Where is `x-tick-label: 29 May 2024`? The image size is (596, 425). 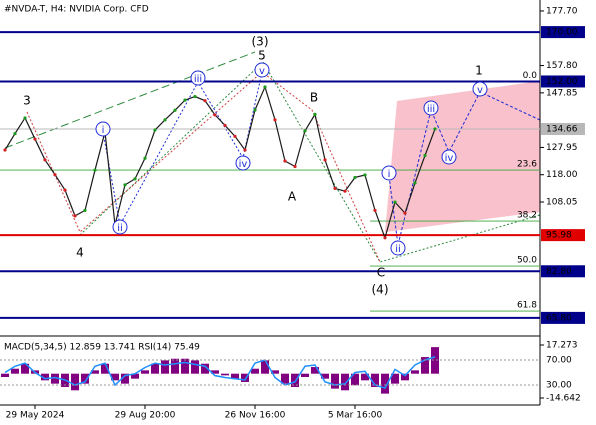 x-tick-label: 29 May 2024 is located at coordinates (35, 416).